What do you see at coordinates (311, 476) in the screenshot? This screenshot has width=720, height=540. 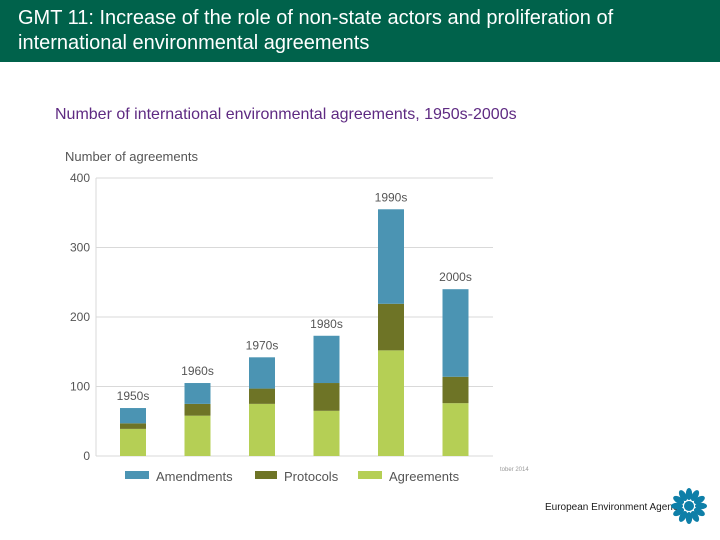 I see `legend-label-protocols: Protocols` at bounding box center [311, 476].